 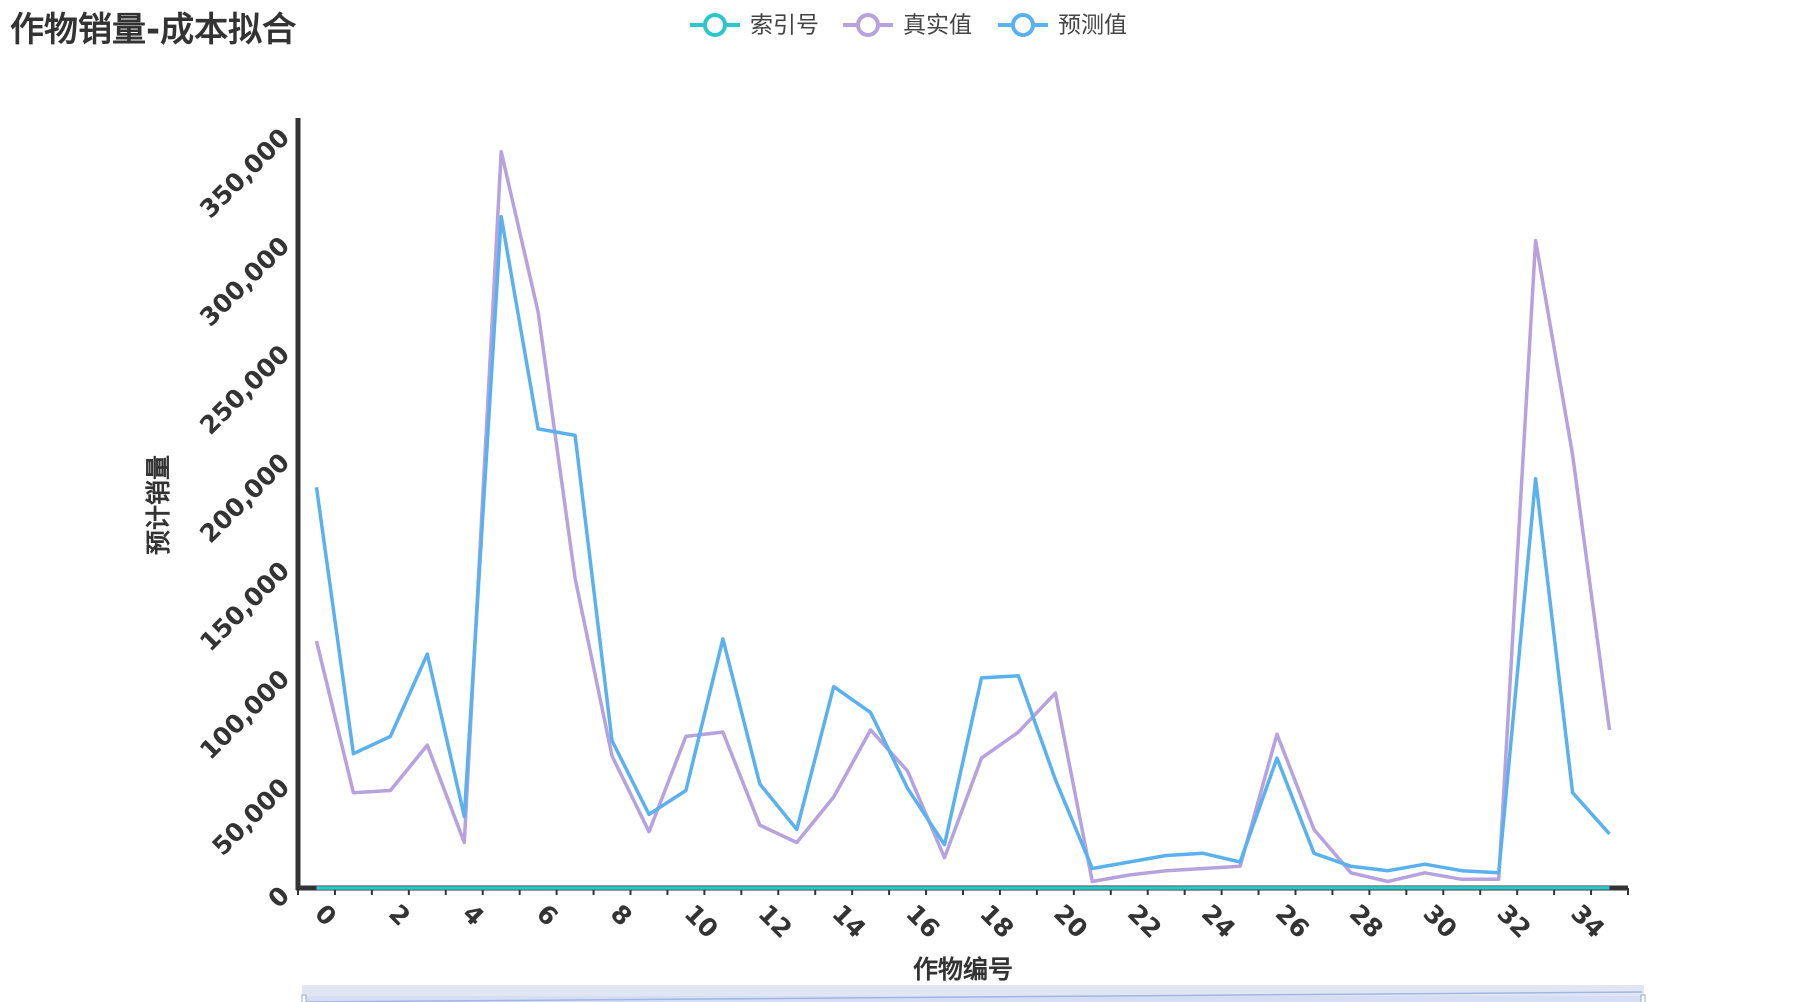 What do you see at coordinates (1514, 921) in the screenshot?
I see `x-tick-label: 32` at bounding box center [1514, 921].